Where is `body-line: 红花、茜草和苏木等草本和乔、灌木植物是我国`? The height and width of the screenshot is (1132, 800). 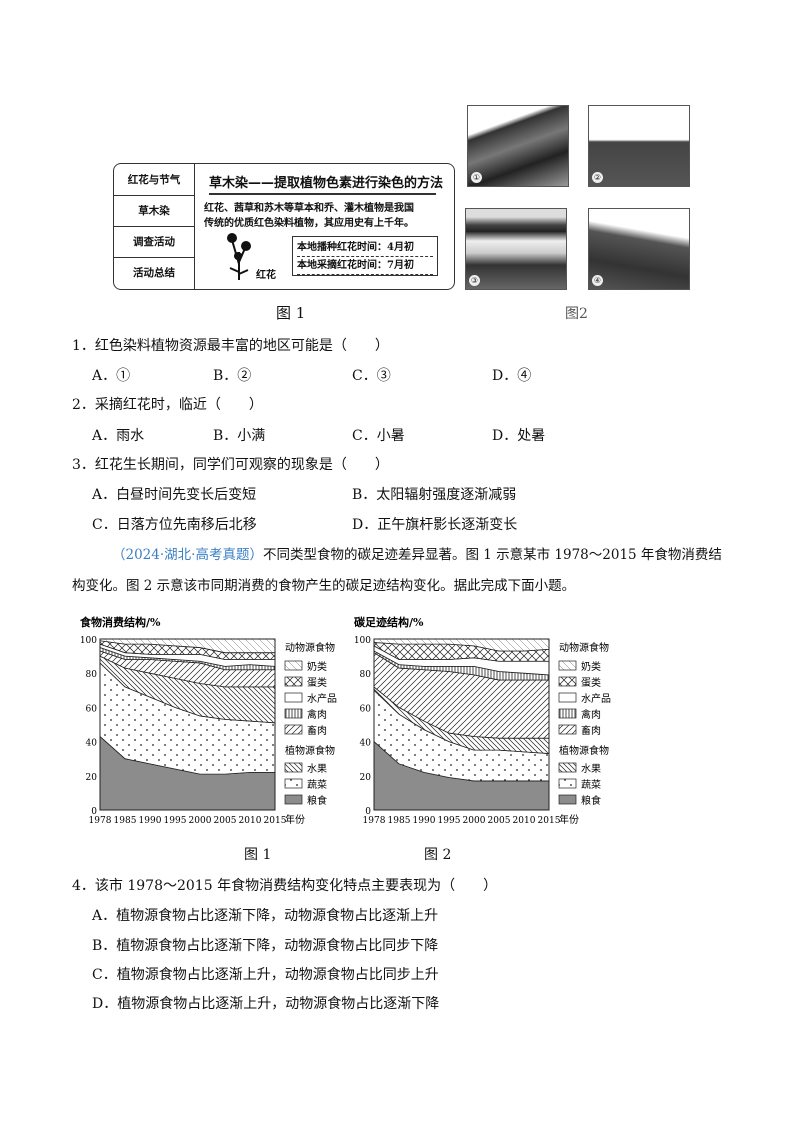
body-line: 红花、茜草和苏木等草本和乔、灌木植物是我国 is located at coordinates (309, 208).